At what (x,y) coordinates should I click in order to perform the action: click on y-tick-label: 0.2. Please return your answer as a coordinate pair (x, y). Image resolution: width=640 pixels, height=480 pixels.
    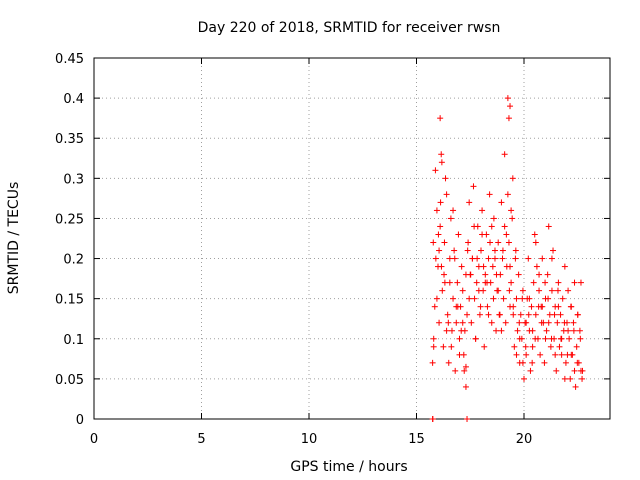
    Looking at the image, I should click on (73, 260).